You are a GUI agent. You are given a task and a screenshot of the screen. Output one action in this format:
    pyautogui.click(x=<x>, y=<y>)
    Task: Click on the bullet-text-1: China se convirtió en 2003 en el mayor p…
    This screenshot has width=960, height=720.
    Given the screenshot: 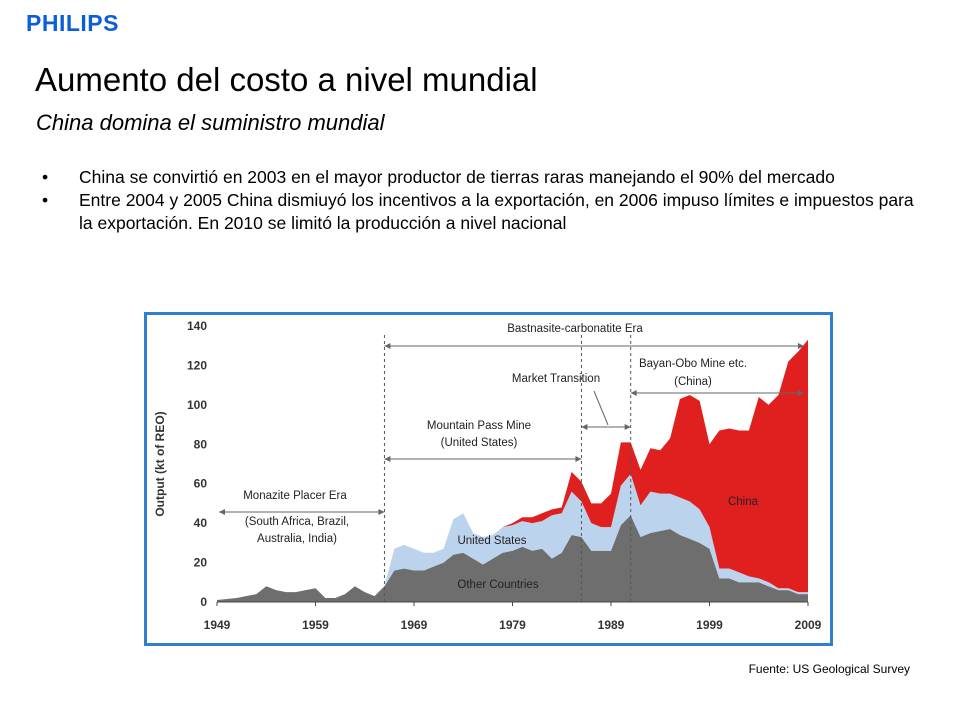 What is the action you would take?
    pyautogui.click(x=457, y=177)
    